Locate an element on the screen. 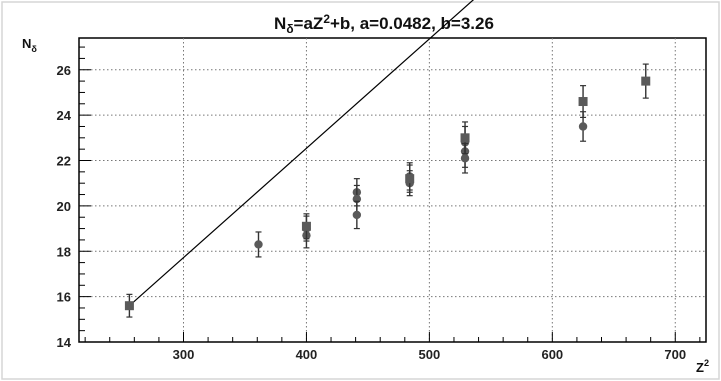 This screenshot has height=381, width=721. x-tick-label: 600 is located at coordinates (552, 354).